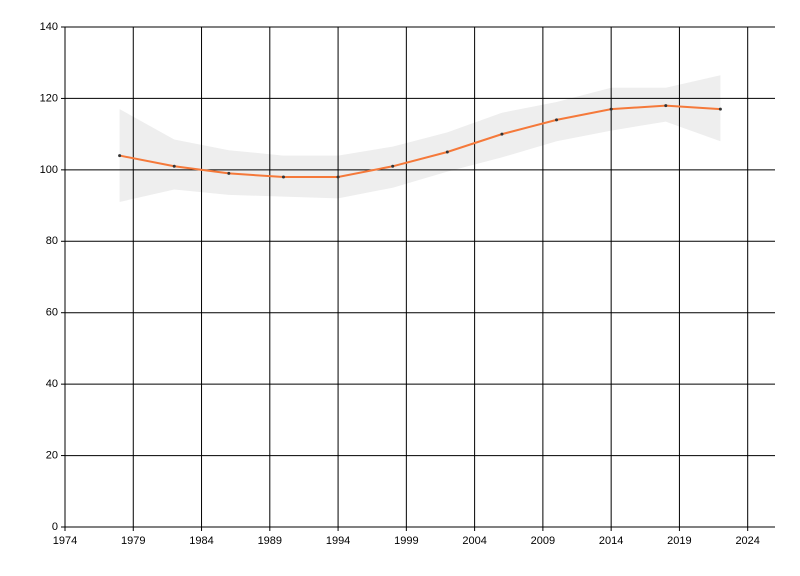 The width and height of the screenshot is (800, 576). I want to click on x-tick-label: 2009, so click(543, 541).